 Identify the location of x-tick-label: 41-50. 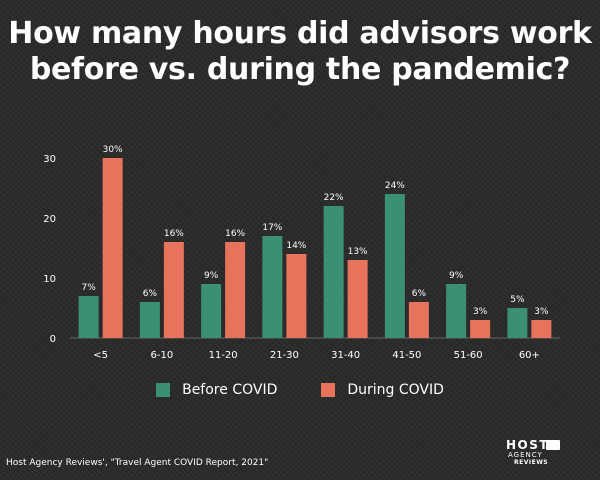
(406, 355).